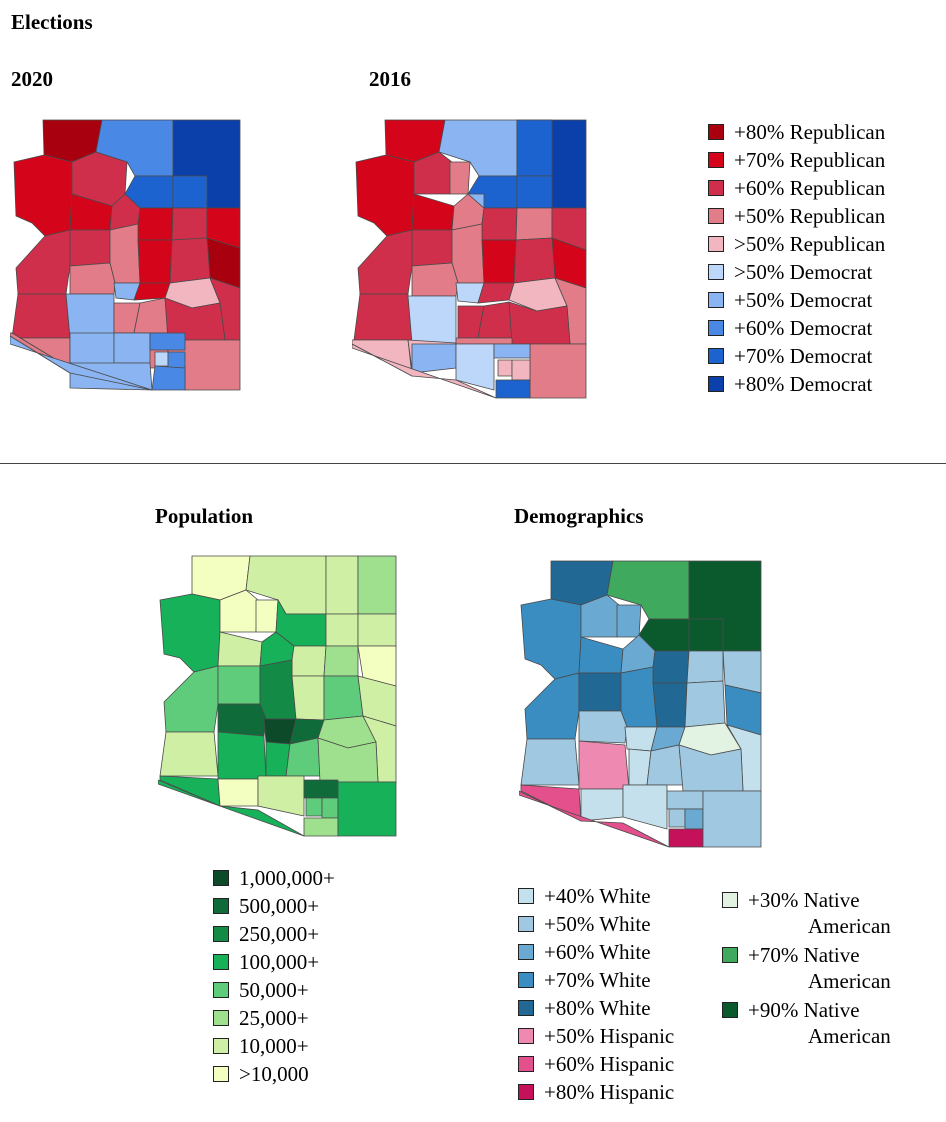  I want to click on map-label-2016: 2016, so click(390, 79).